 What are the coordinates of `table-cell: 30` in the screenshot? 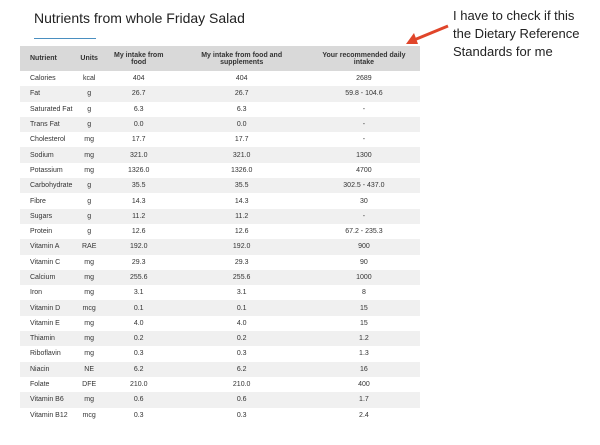 It's located at (364, 201).